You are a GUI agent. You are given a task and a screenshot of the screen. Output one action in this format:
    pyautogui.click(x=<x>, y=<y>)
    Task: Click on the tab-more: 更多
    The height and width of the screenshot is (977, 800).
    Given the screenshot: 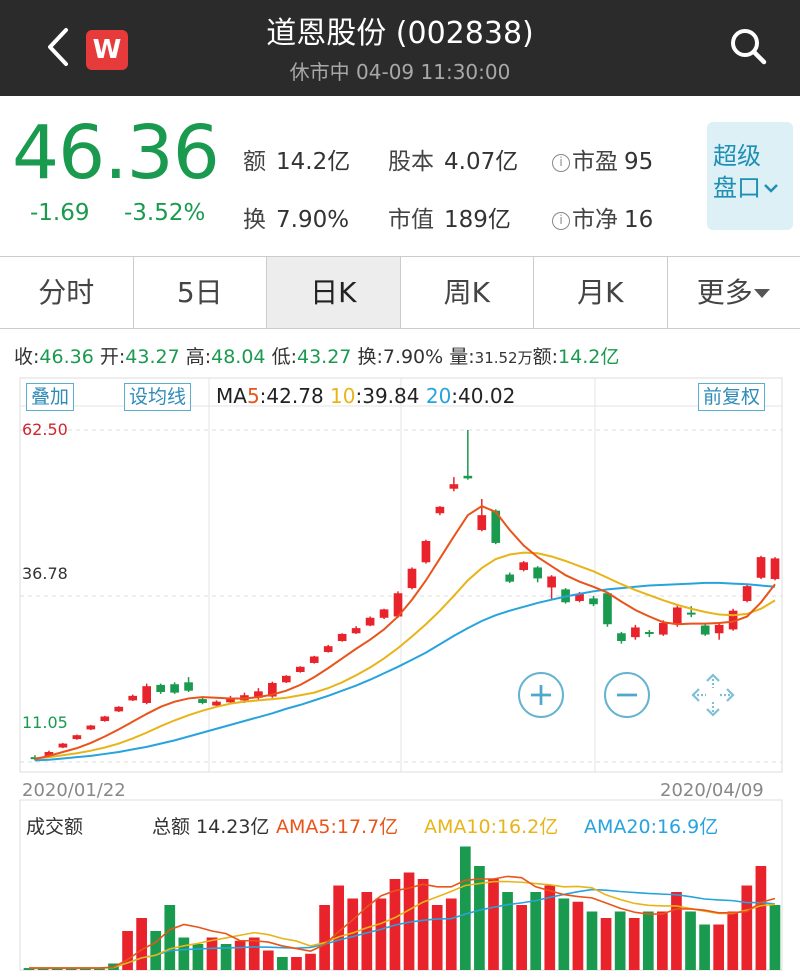 What is the action you would take?
    pyautogui.click(x=734, y=292)
    